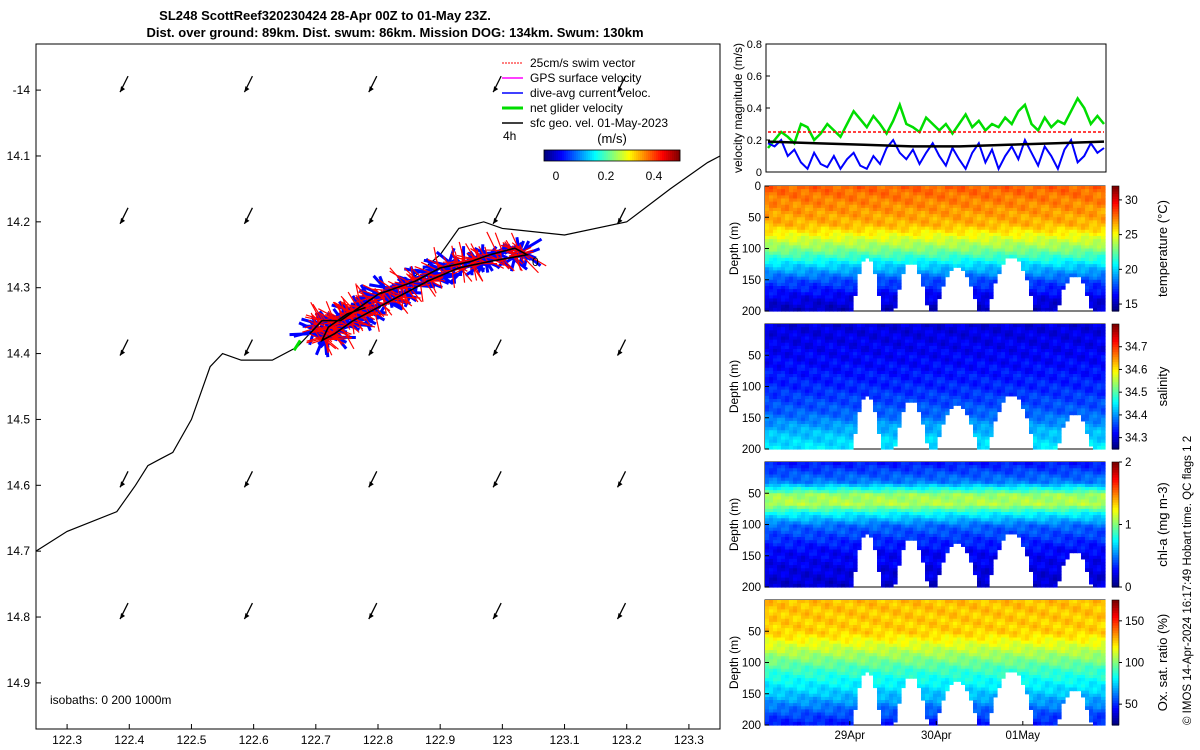 Image resolution: width=1200 pixels, height=750 pixels. What do you see at coordinates (19, 485) in the screenshot?
I see `map-y-tick-label: 14.6` at bounding box center [19, 485].